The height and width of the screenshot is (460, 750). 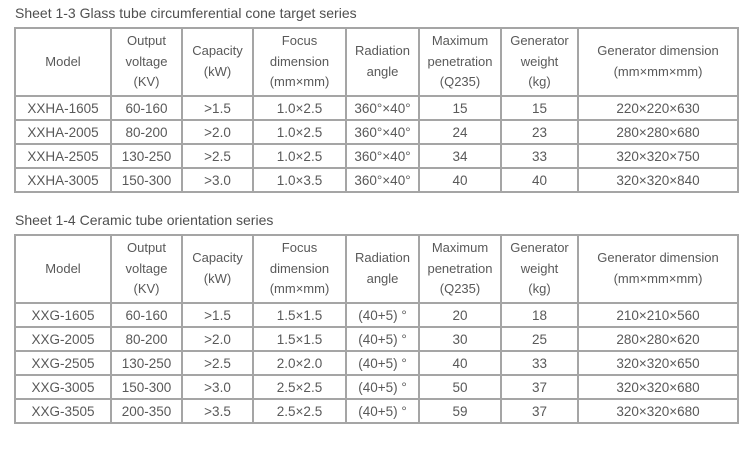 I want to click on cell-generator-dimension: 320×320×650, so click(x=658, y=363).